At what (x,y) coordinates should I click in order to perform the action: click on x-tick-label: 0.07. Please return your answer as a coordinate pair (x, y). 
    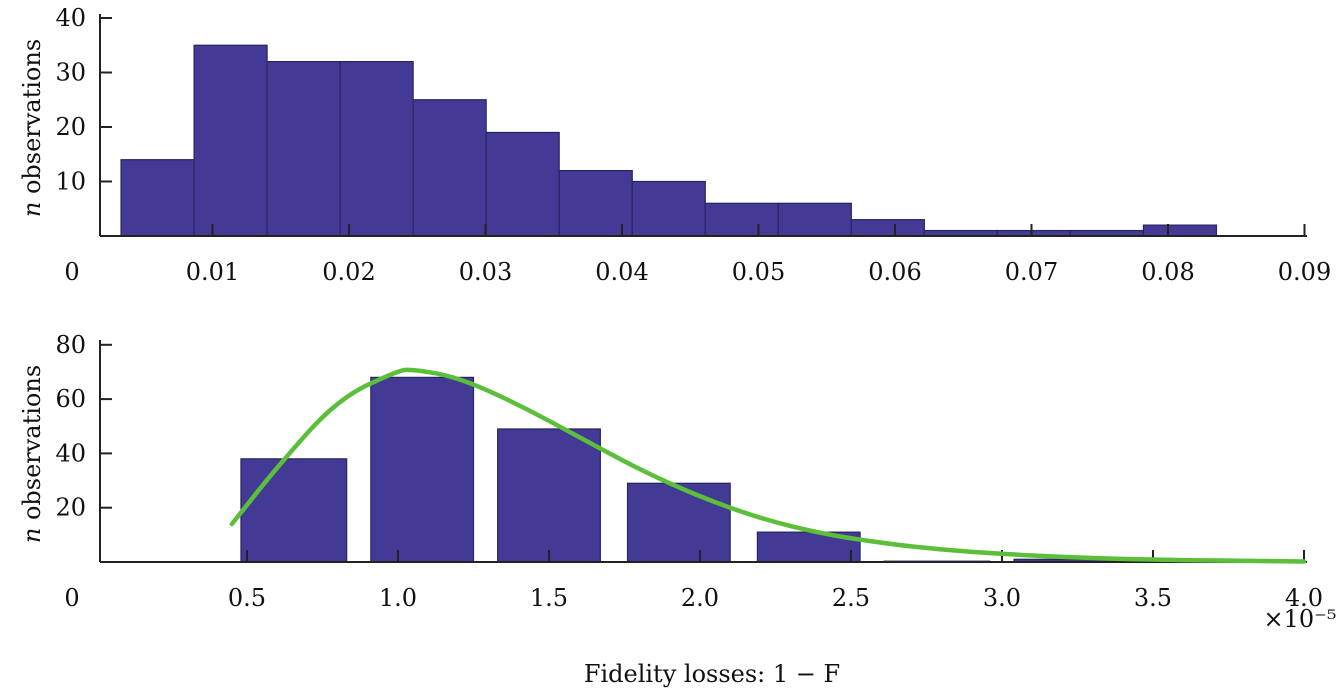
    Looking at the image, I should click on (1031, 272).